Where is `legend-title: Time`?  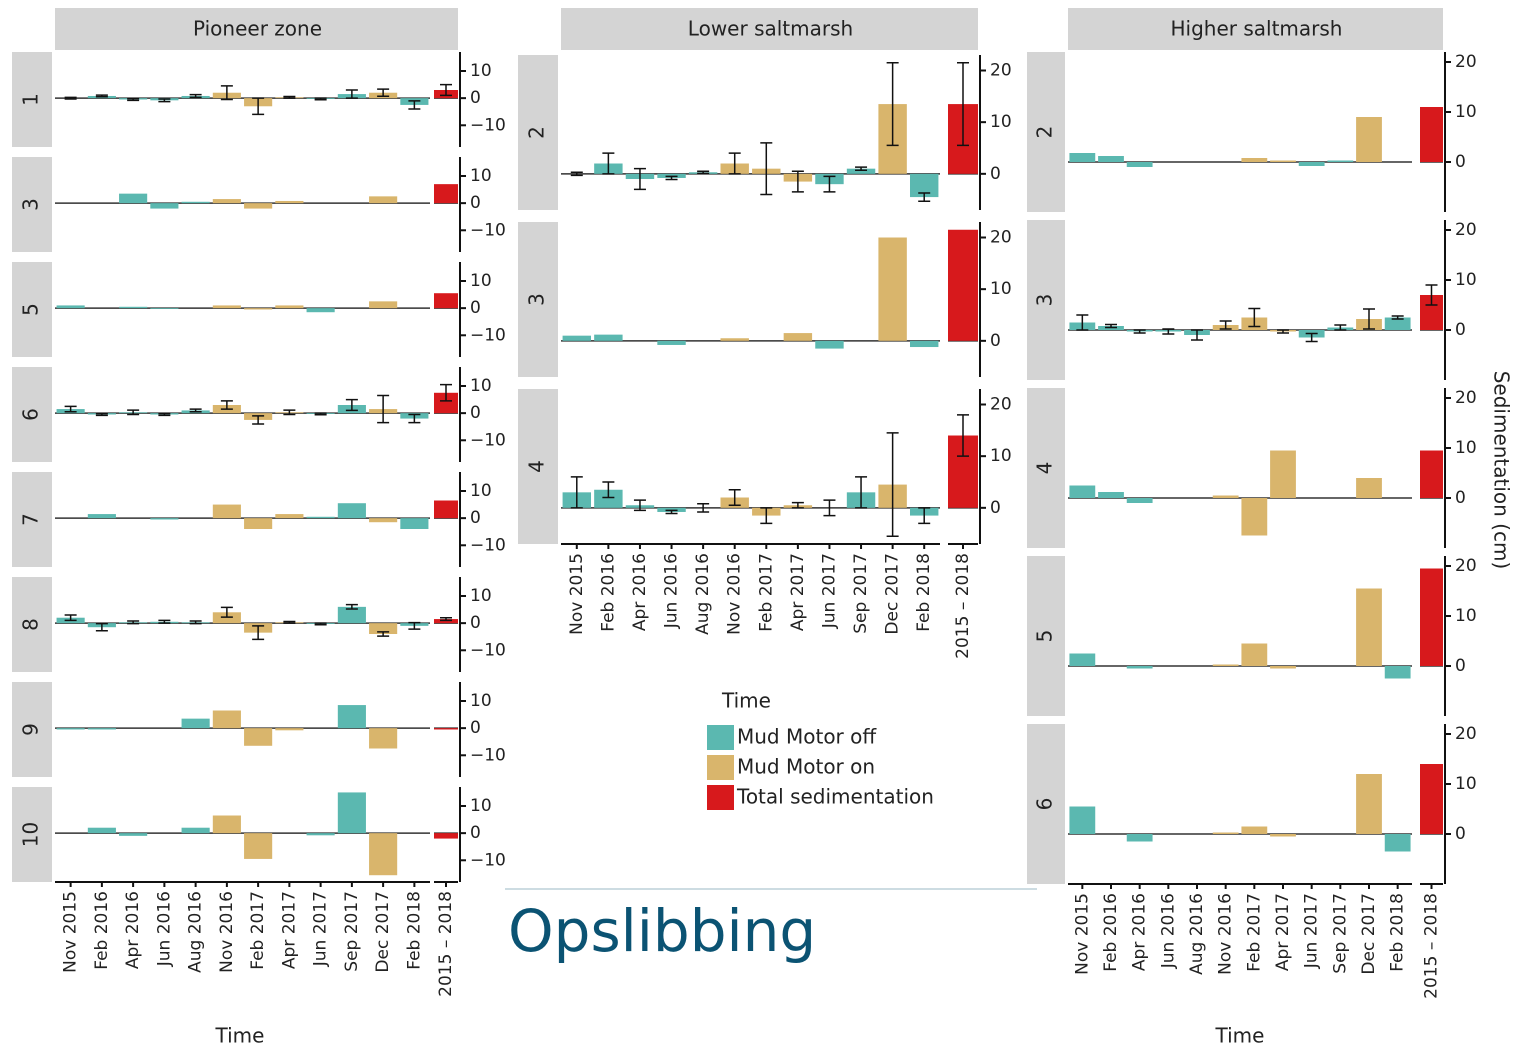 legend-title: Time is located at coordinates (746, 701).